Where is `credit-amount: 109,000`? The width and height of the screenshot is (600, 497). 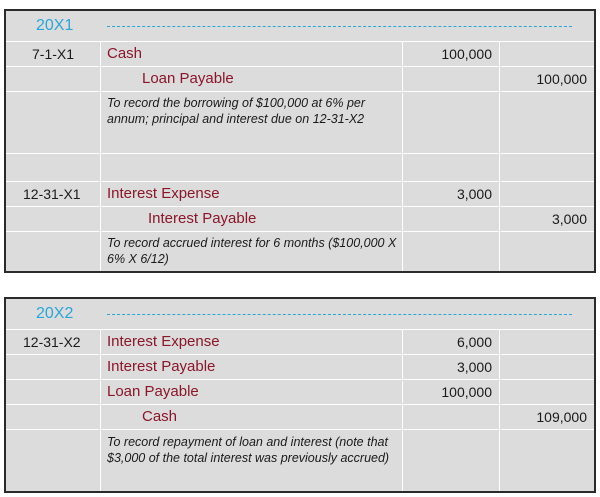
credit-amount: 109,000 is located at coordinates (561, 417).